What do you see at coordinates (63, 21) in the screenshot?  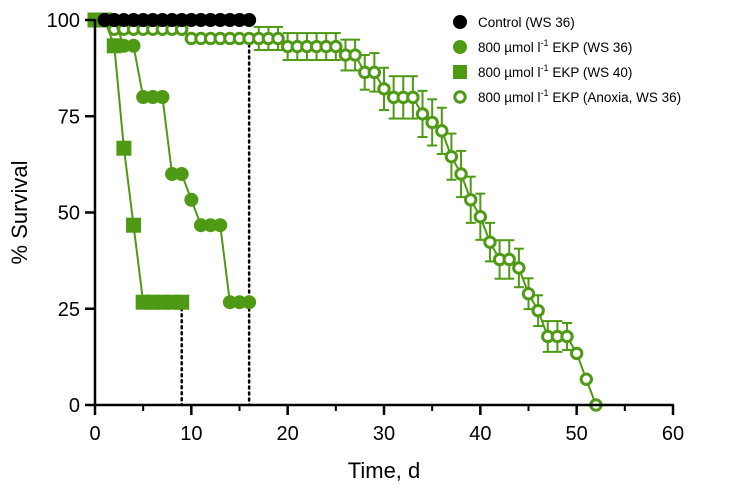 I see `y-tick-label: 100` at bounding box center [63, 21].